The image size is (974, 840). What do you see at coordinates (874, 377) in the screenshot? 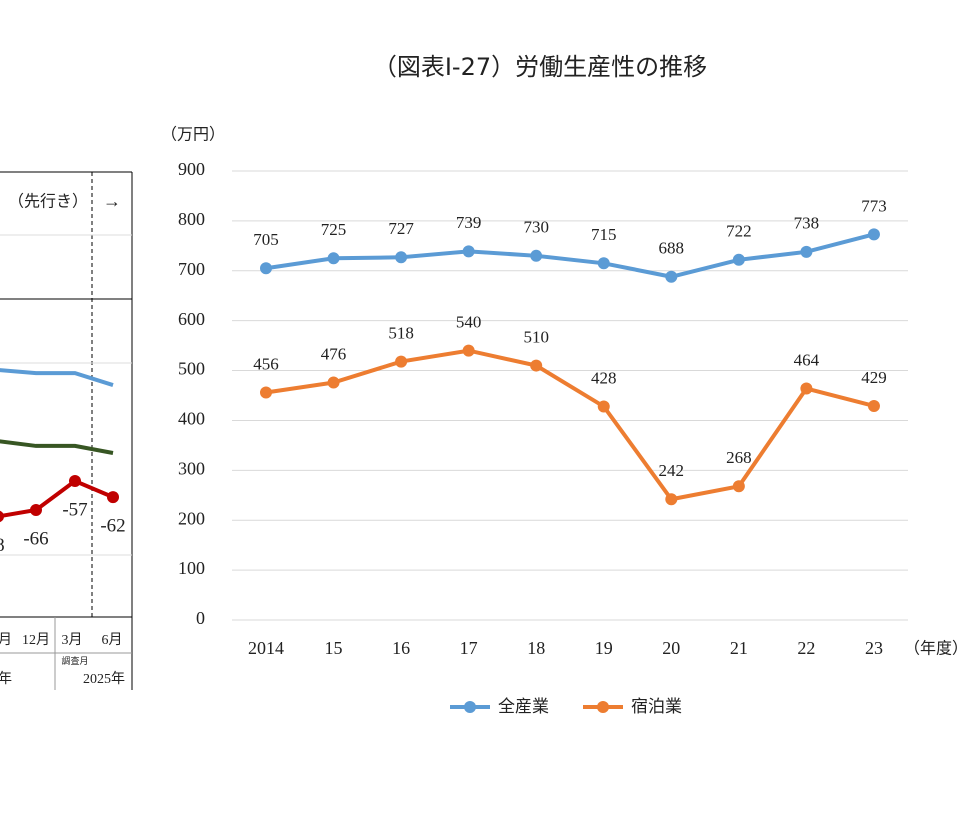
I see `data-label: 429` at bounding box center [874, 377].